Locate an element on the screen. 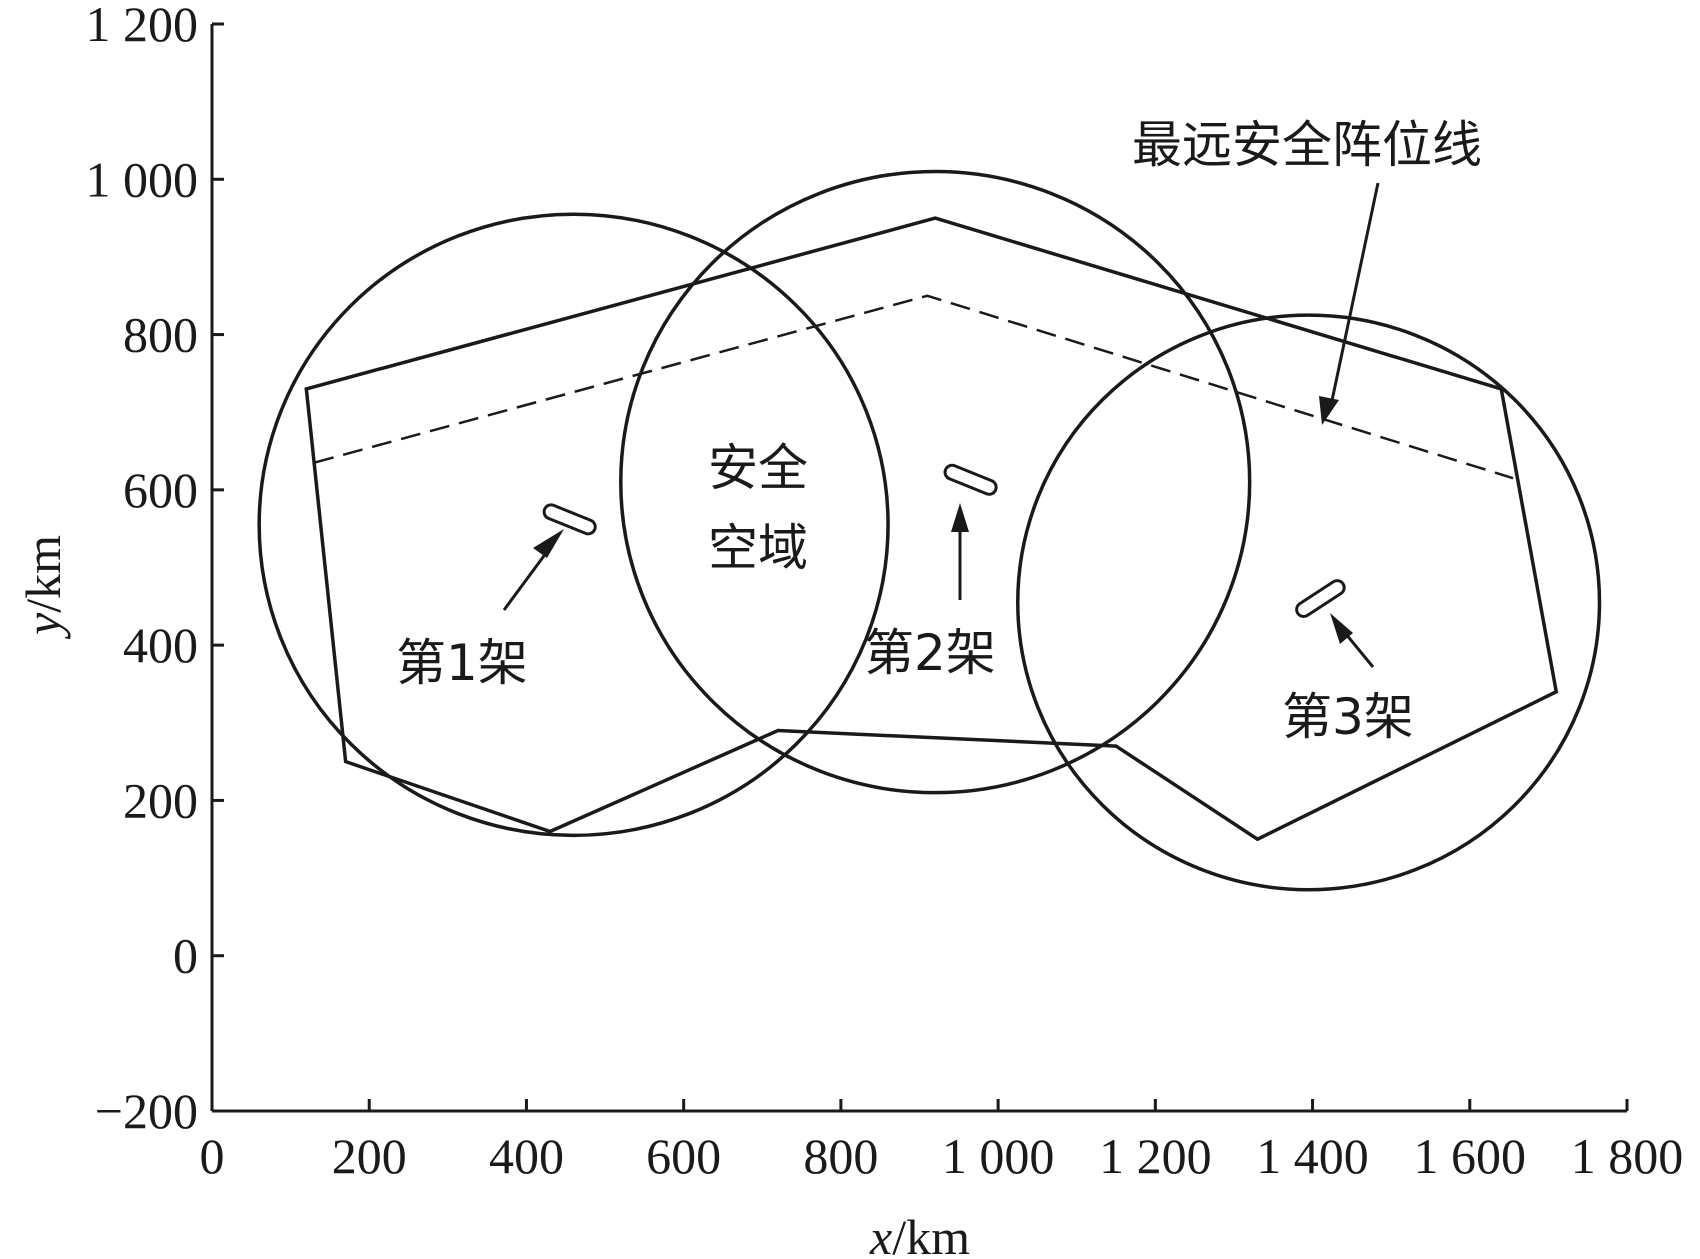 The image size is (1700, 1259). x-tick-label: 400 is located at coordinates (526, 1156).